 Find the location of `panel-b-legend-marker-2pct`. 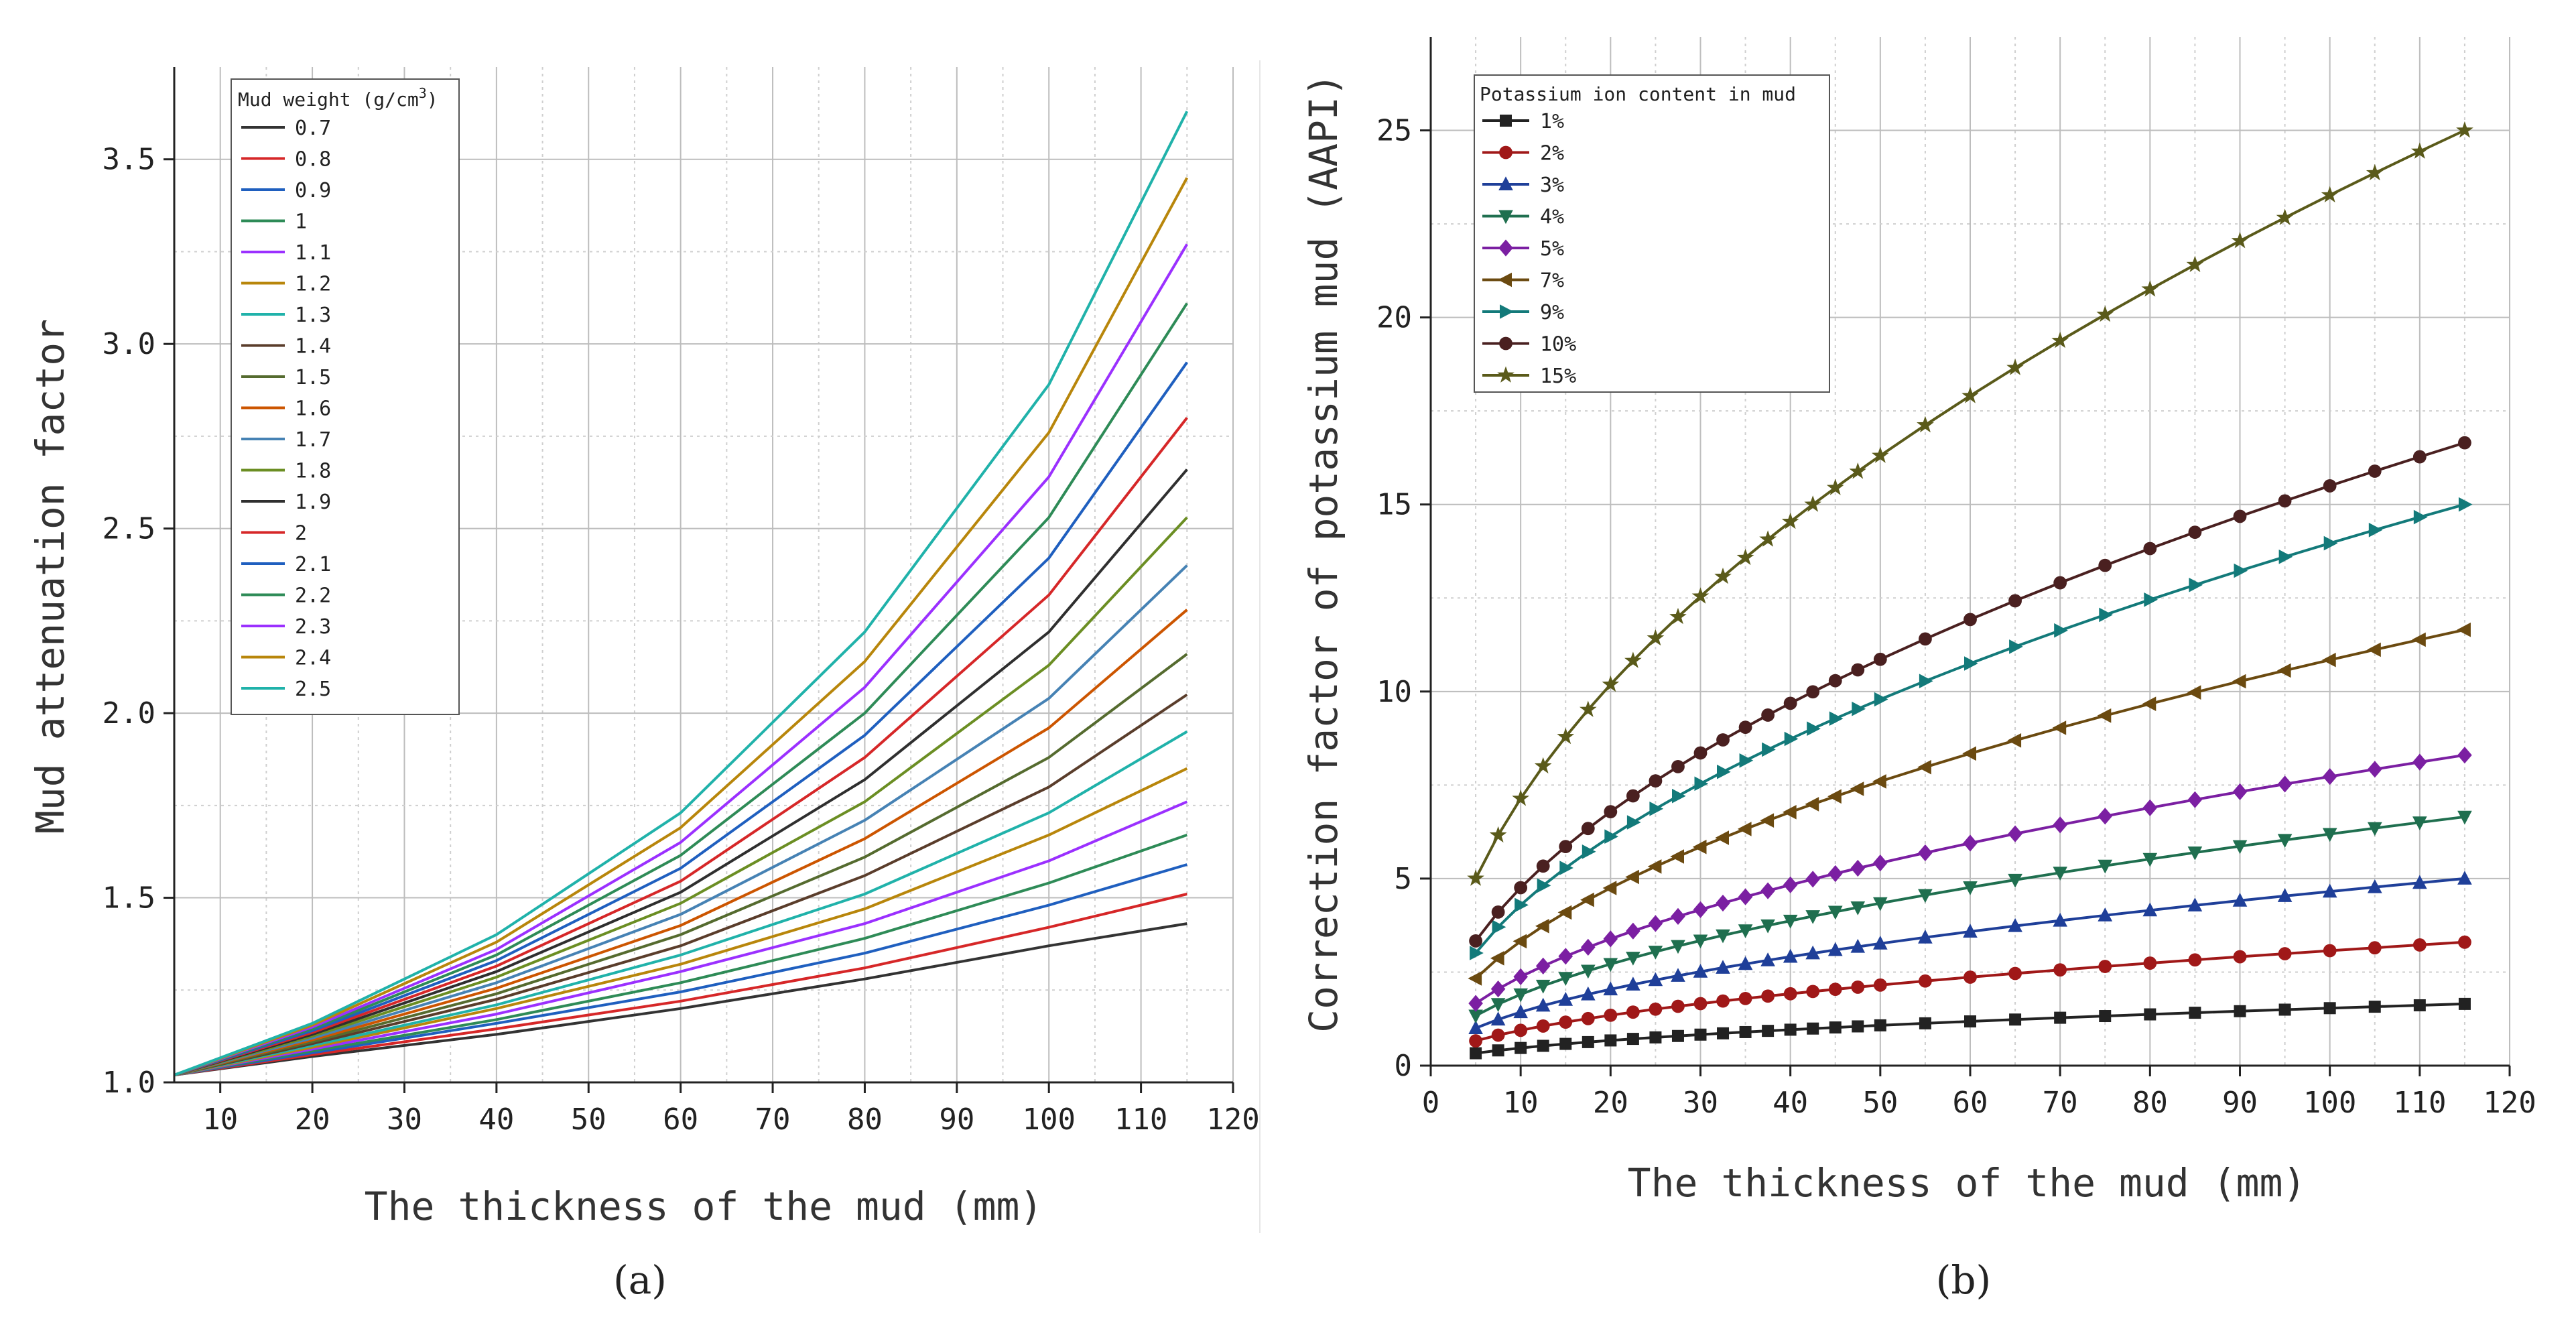

panel-b-legend-marker-2pct is located at coordinates (1505, 153).